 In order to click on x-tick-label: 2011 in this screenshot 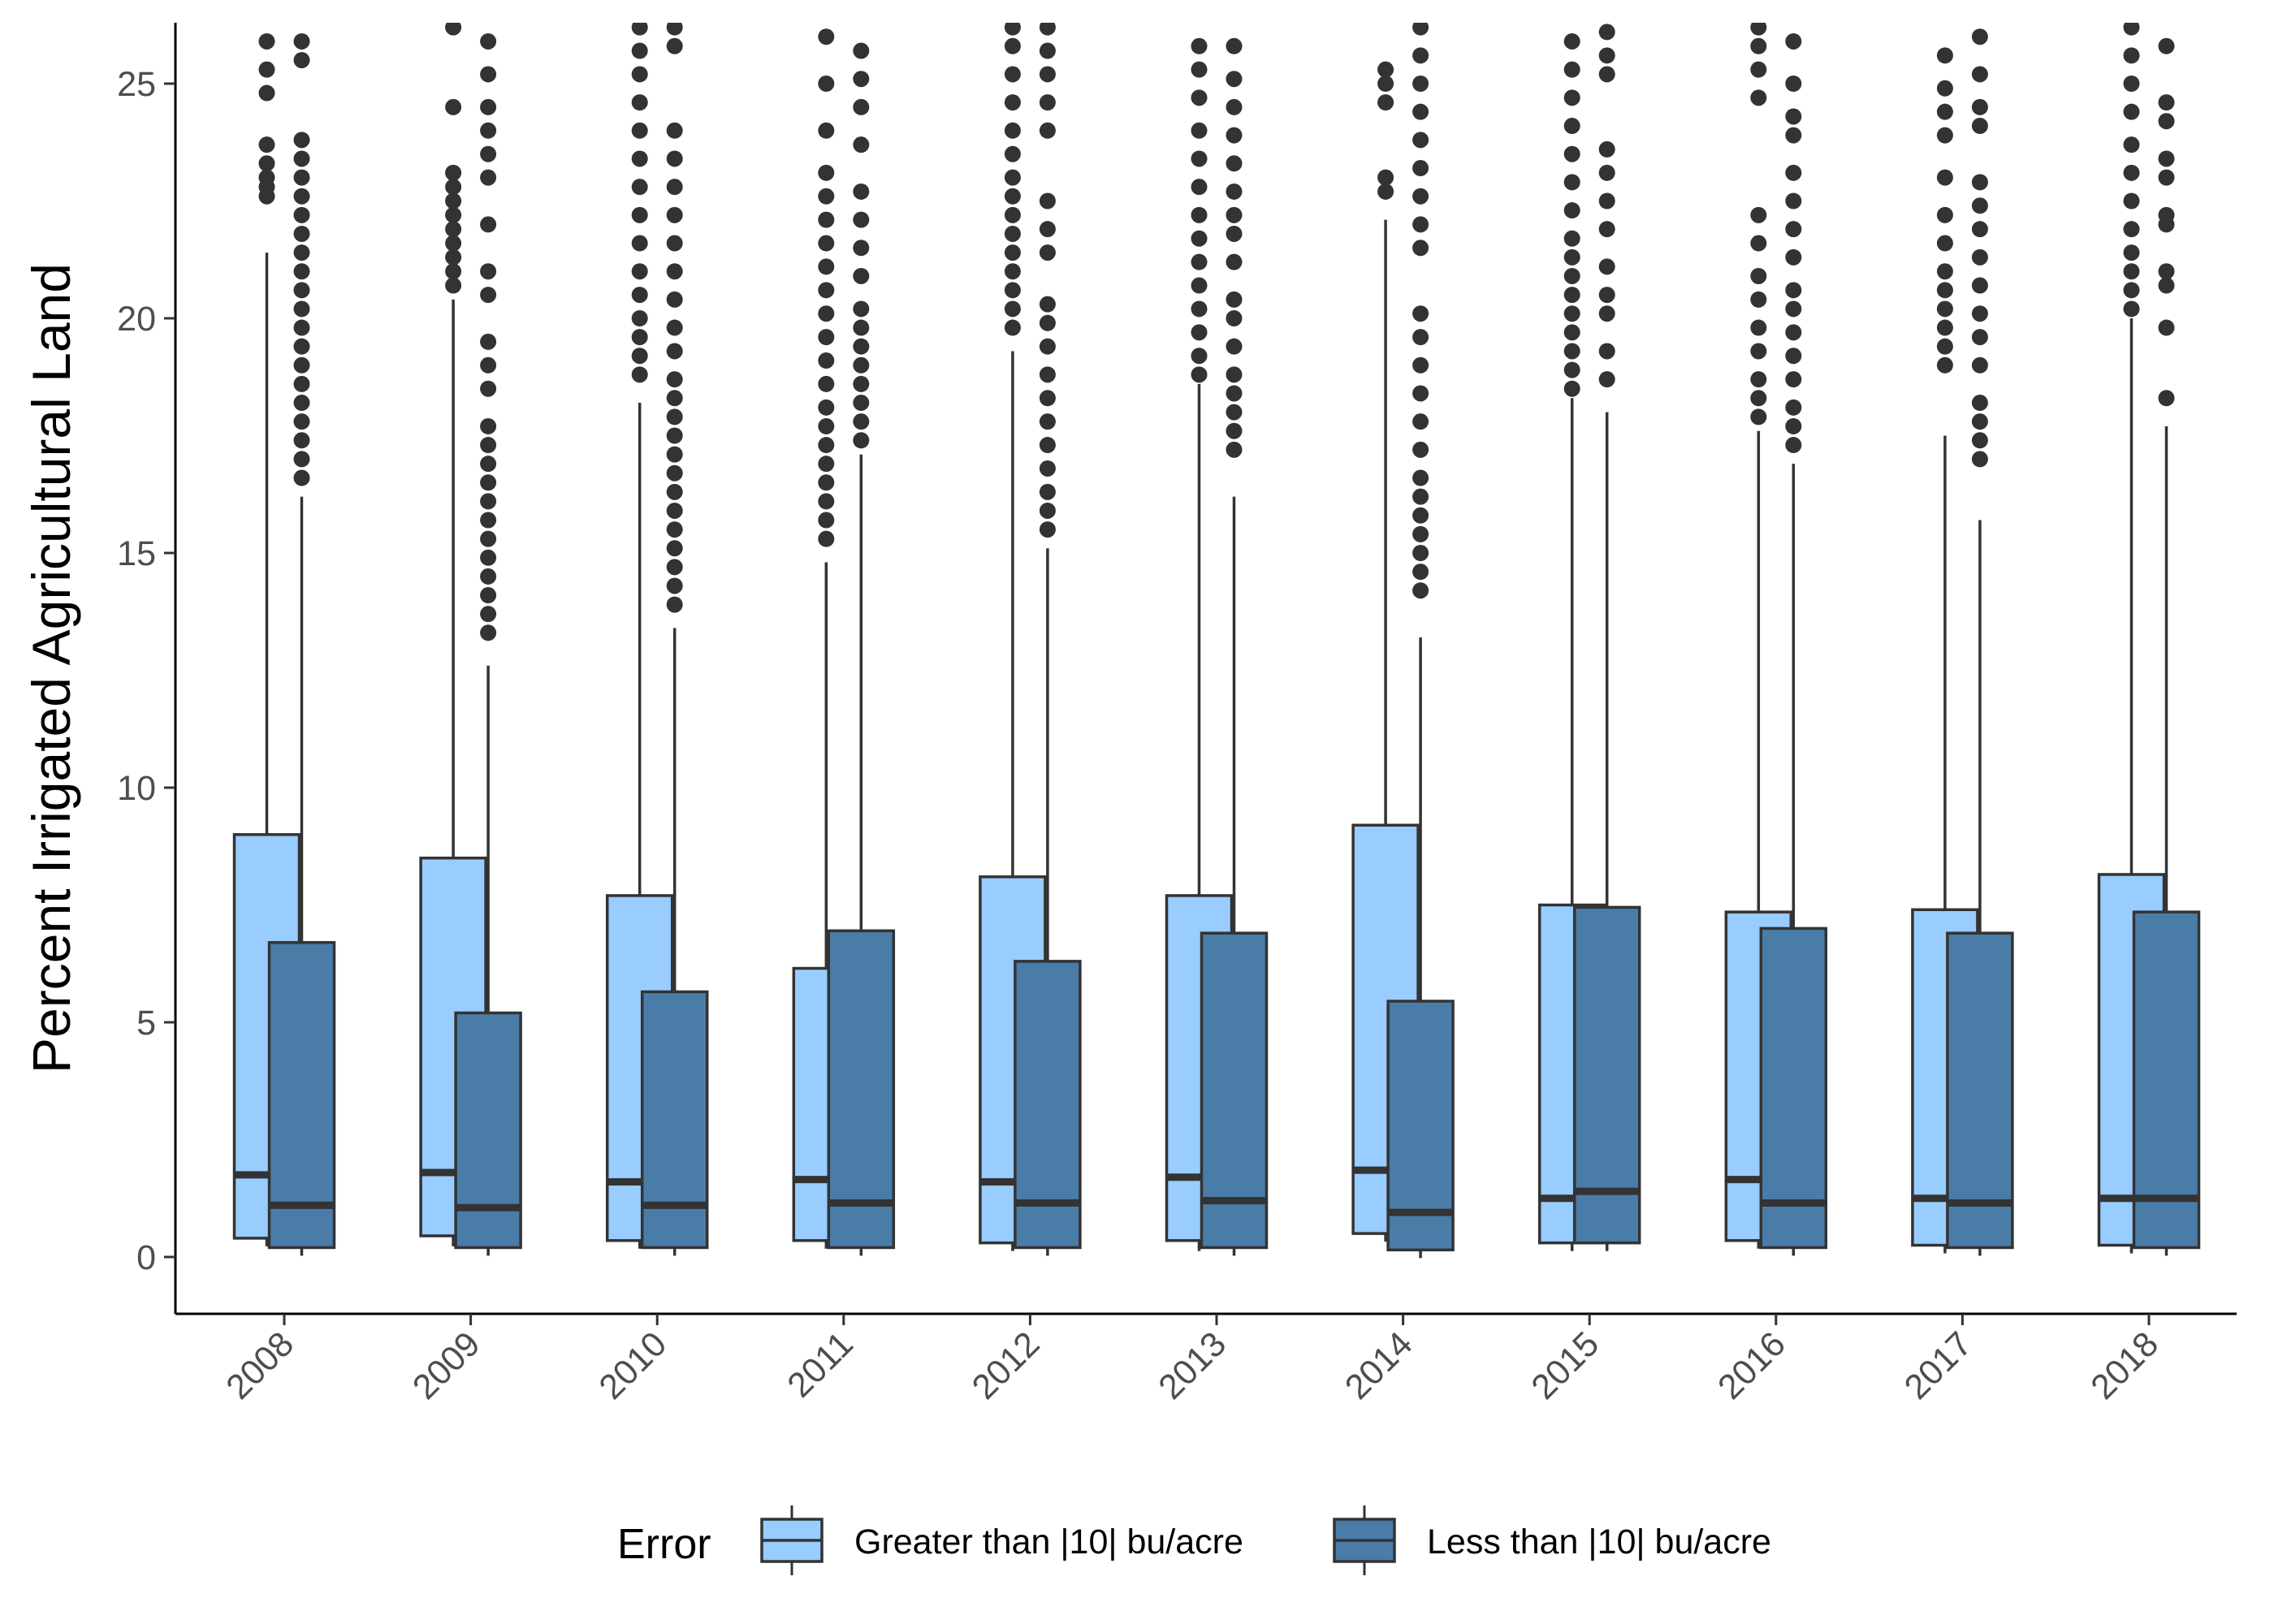, I will do `click(821, 1365)`.